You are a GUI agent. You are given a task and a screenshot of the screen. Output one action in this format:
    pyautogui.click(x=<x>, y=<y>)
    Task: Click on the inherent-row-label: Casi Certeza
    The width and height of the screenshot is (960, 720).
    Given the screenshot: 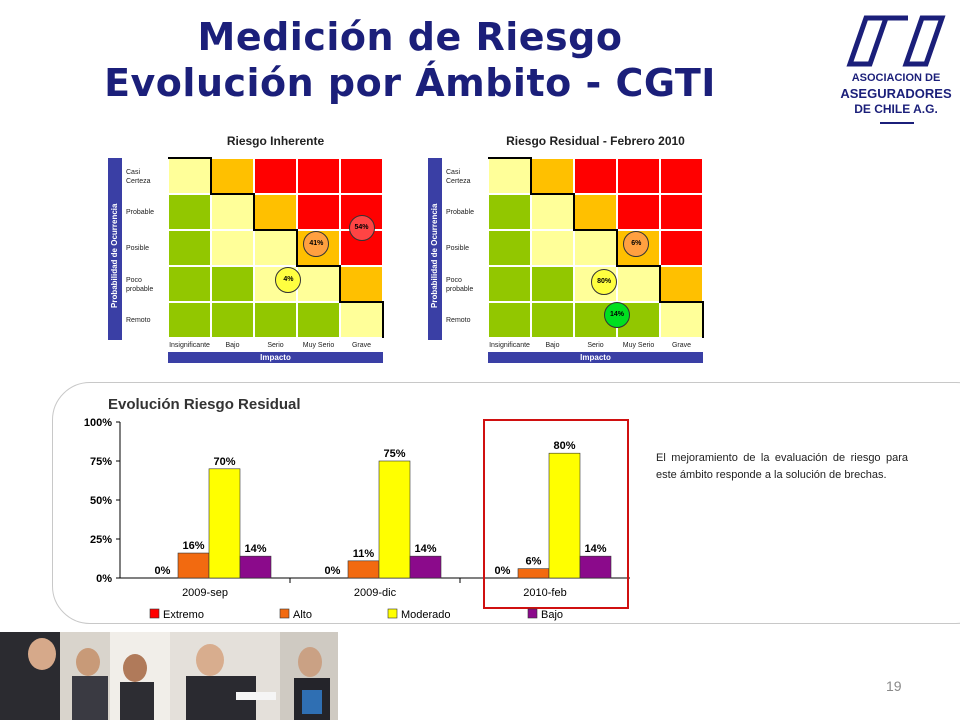 What is the action you would take?
    pyautogui.click(x=138, y=177)
    